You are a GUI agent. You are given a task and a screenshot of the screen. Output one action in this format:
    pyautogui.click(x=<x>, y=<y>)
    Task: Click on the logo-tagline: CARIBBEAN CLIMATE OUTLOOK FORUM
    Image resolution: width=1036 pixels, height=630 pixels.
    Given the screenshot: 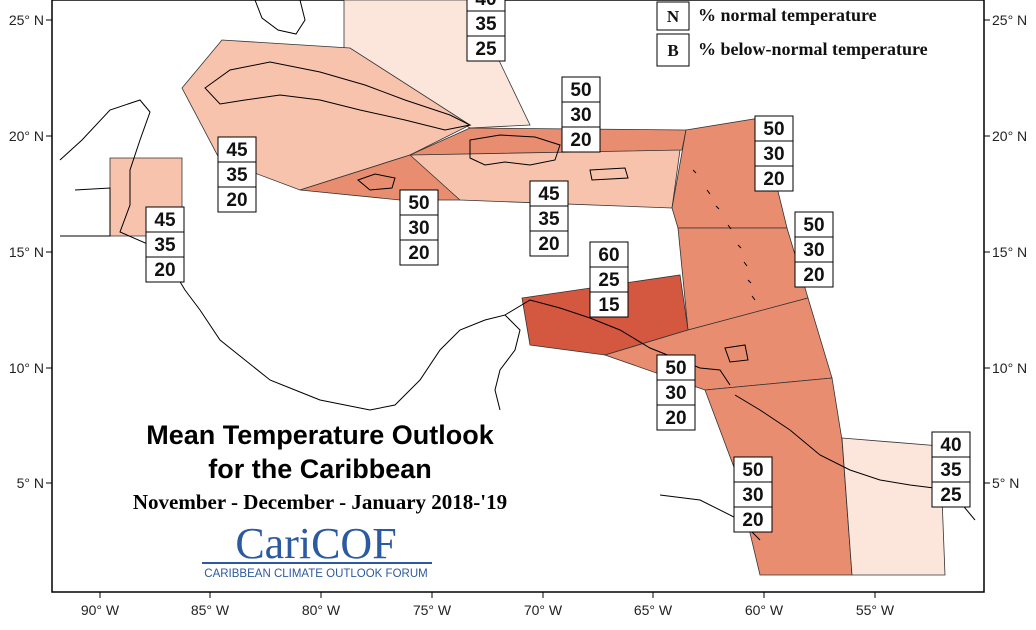 What is the action you would take?
    pyautogui.click(x=315, y=574)
    